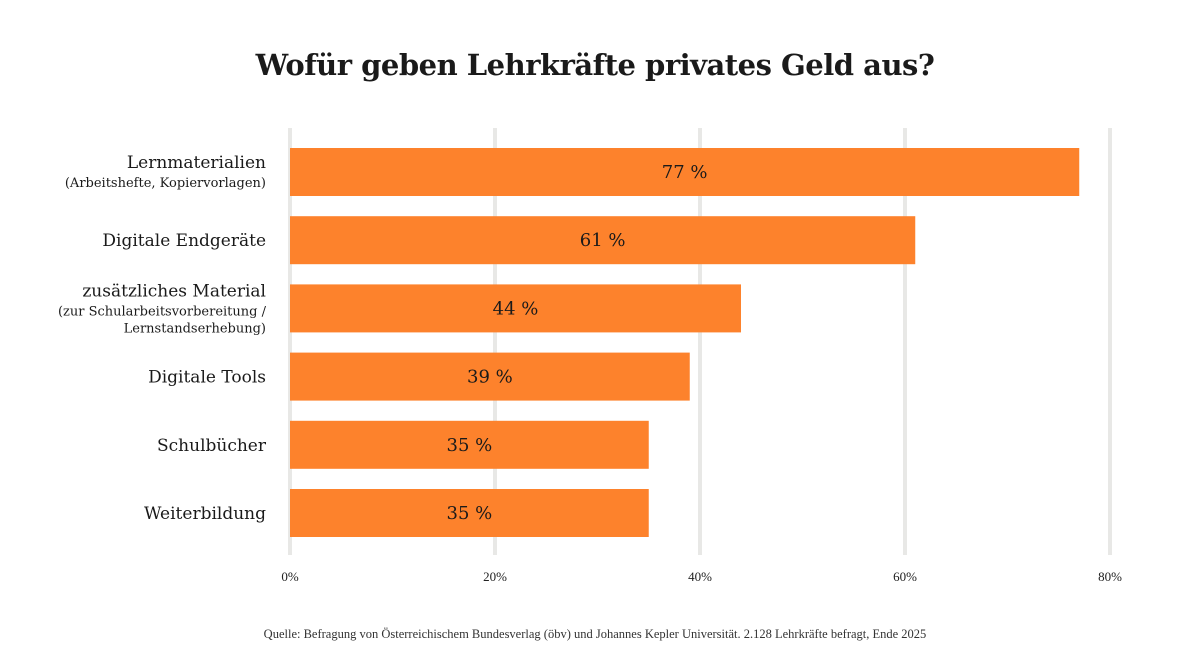 The image size is (1190, 665). I want to click on data-label: 77 %, so click(685, 172).